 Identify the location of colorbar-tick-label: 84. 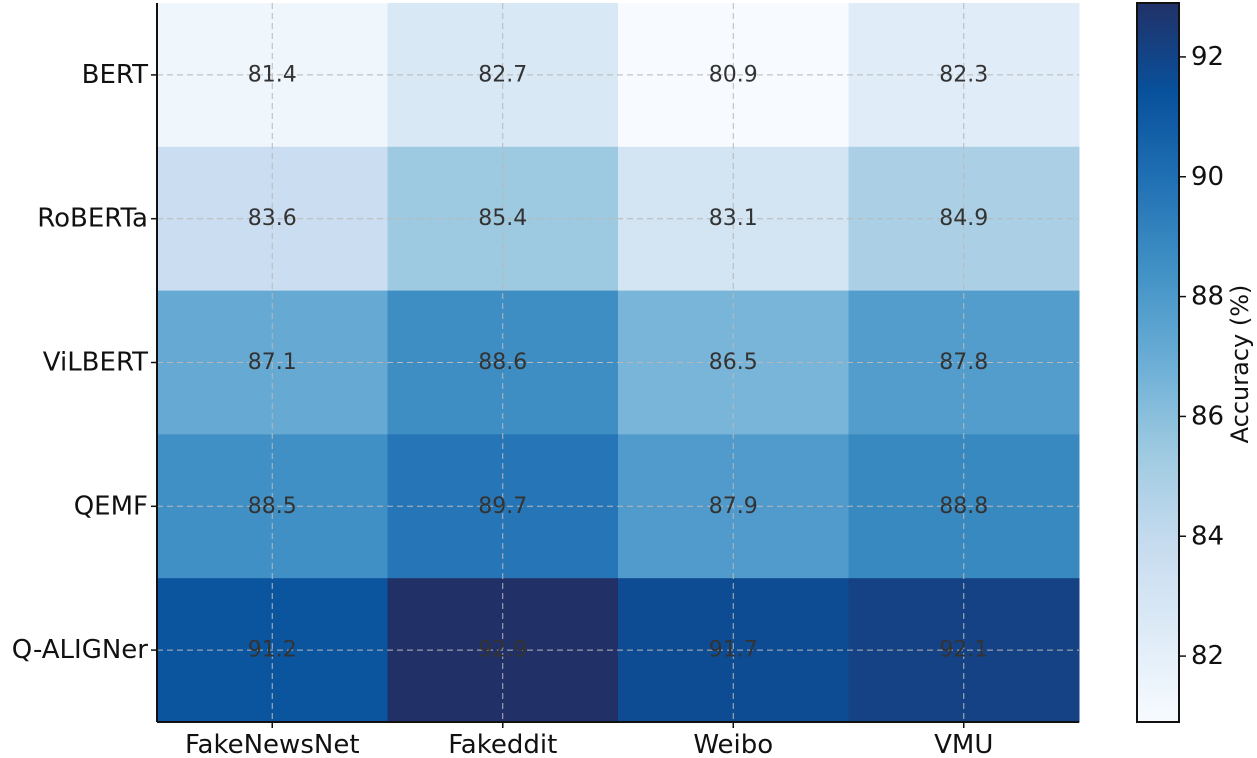
(1207, 536).